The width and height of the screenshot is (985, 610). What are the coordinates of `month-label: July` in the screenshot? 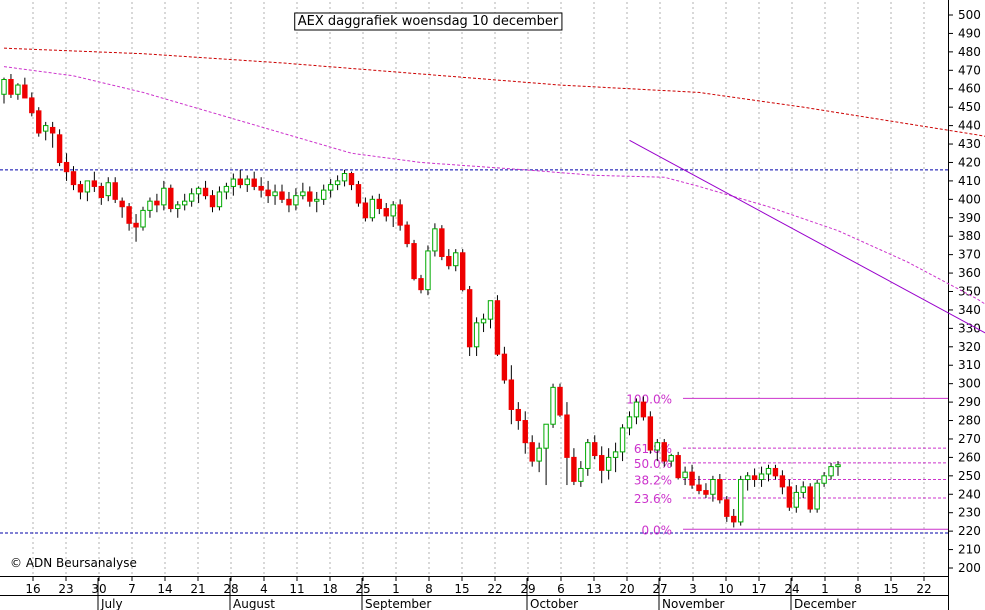 It's located at (111, 603).